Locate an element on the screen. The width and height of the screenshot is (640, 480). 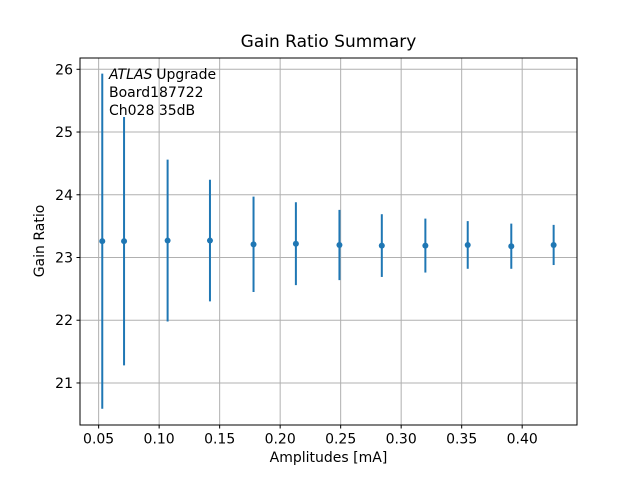
x-tick-label: 0.15 is located at coordinates (219, 440).